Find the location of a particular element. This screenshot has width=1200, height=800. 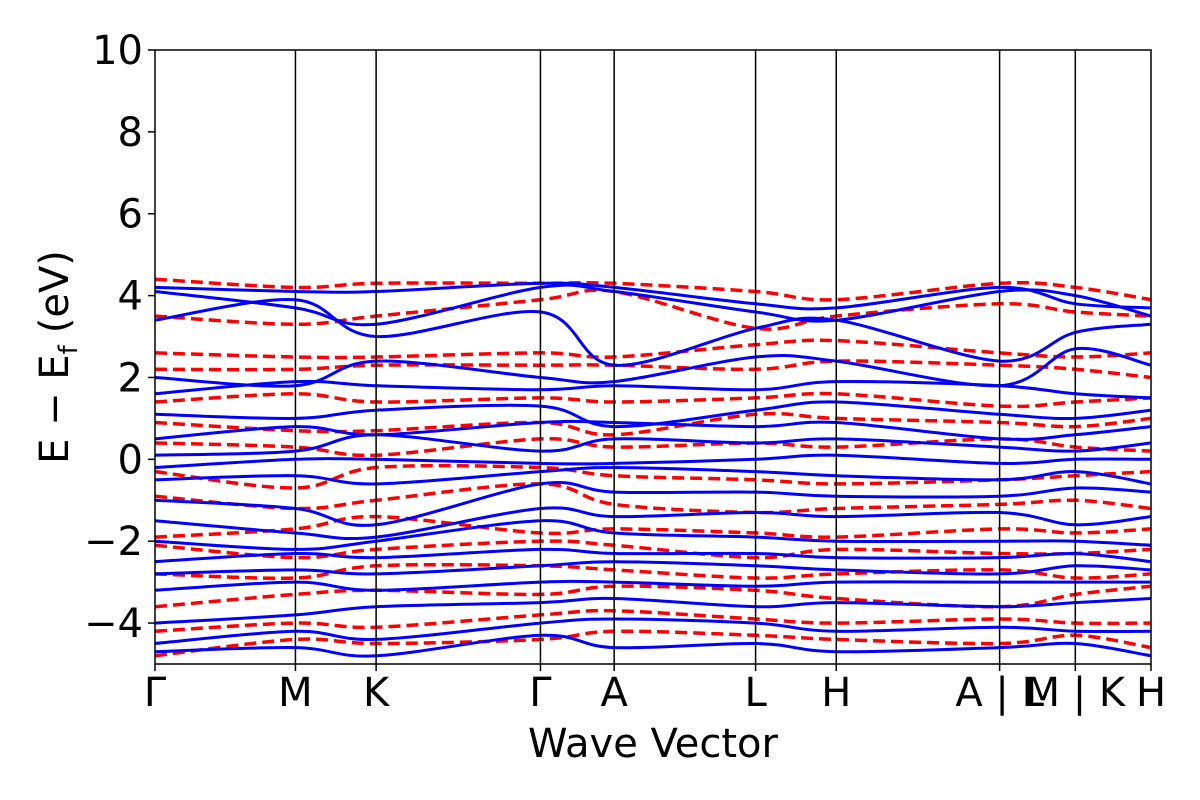

y-tick-label: 0 is located at coordinates (130, 460).